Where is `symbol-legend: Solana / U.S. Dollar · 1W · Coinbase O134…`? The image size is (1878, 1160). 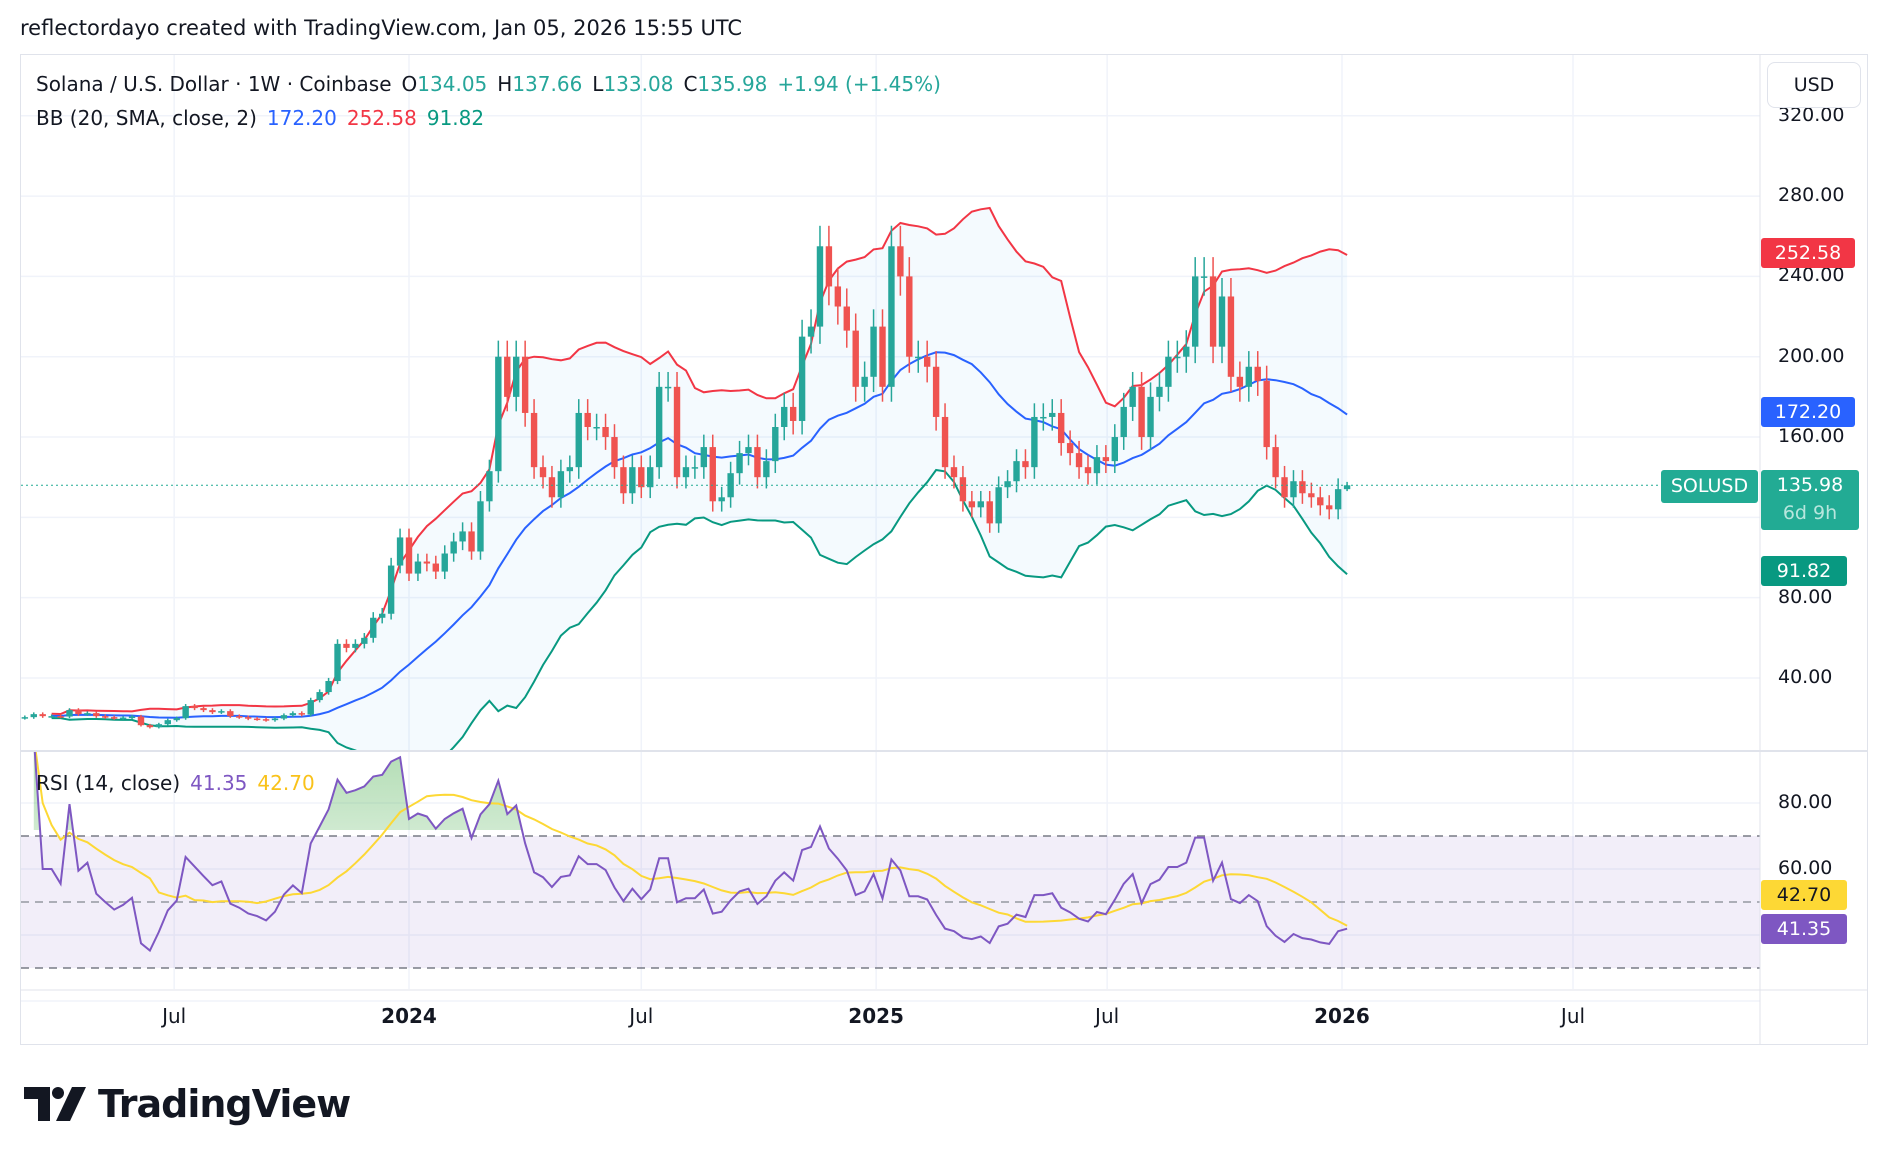
symbol-legend: Solana / U.S. Dollar · 1W · Coinbase O134… is located at coordinates (493, 84).